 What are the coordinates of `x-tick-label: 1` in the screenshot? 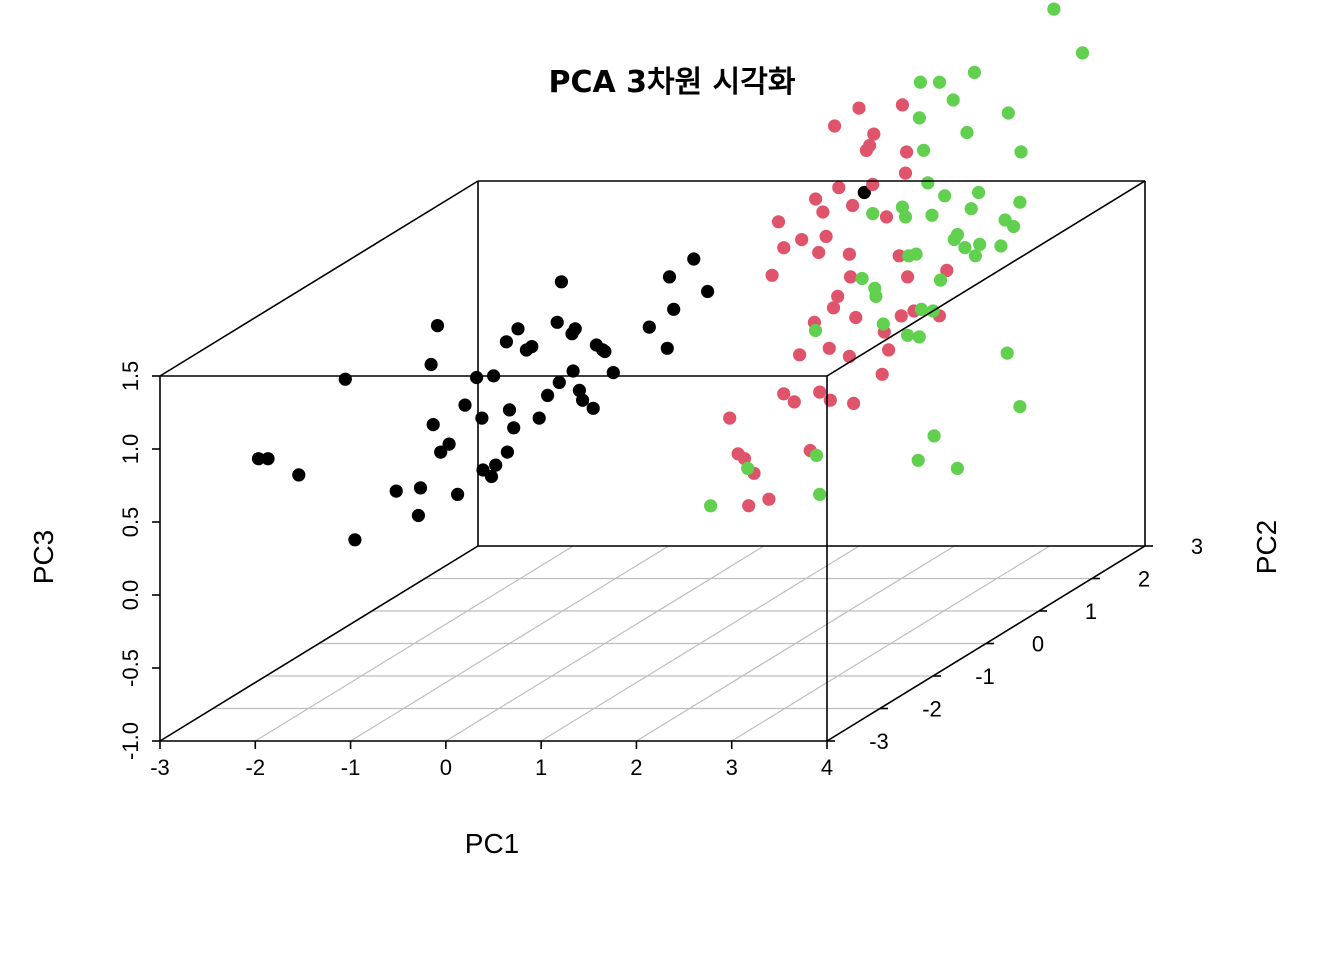 It's located at (541, 767).